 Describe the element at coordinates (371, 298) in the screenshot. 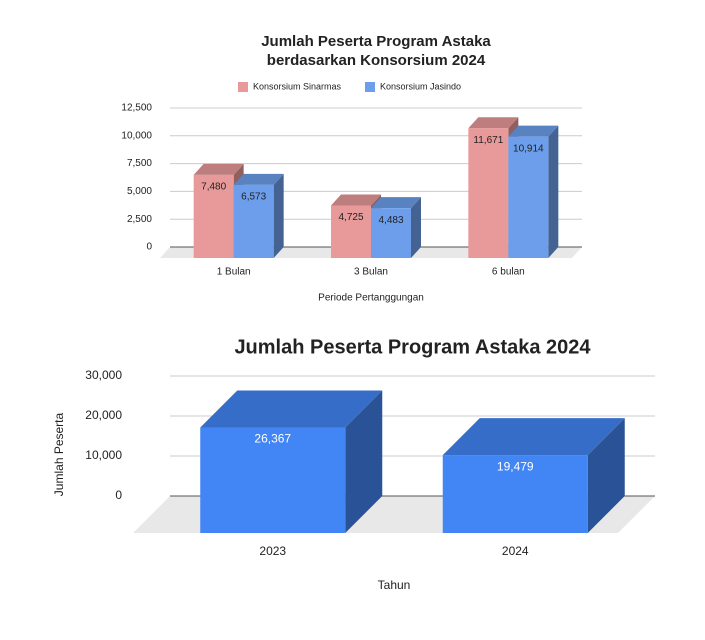

I see `x-axis-label: Periode Pertanggungan` at that location.